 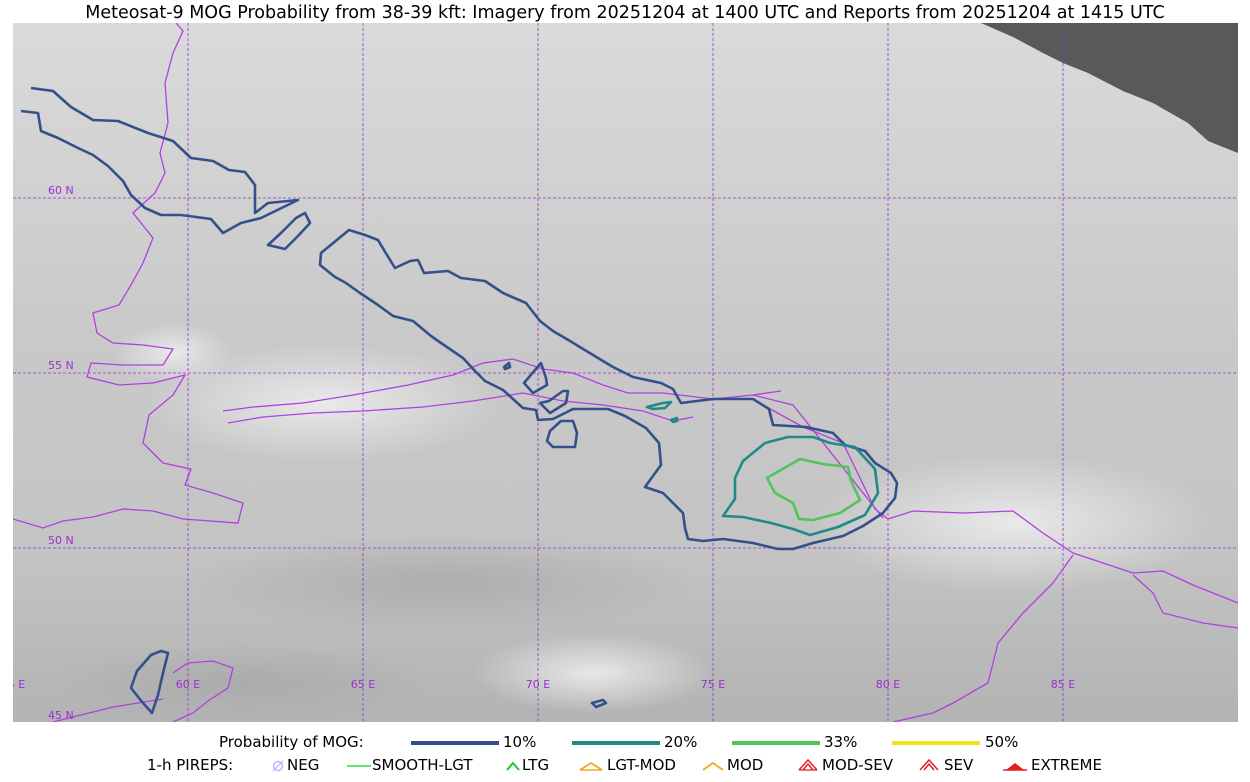 What do you see at coordinates (443, 583) in the screenshot?
I see `dark-band` at bounding box center [443, 583].